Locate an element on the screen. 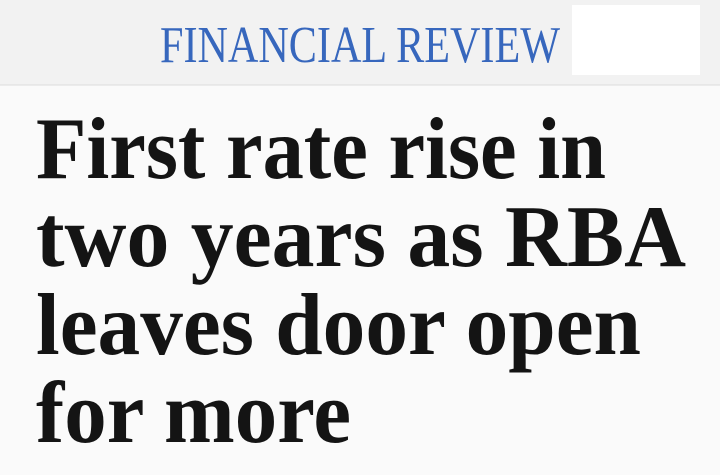  masthead-title: FINANCIAL REVIEW is located at coordinates (360, 45).